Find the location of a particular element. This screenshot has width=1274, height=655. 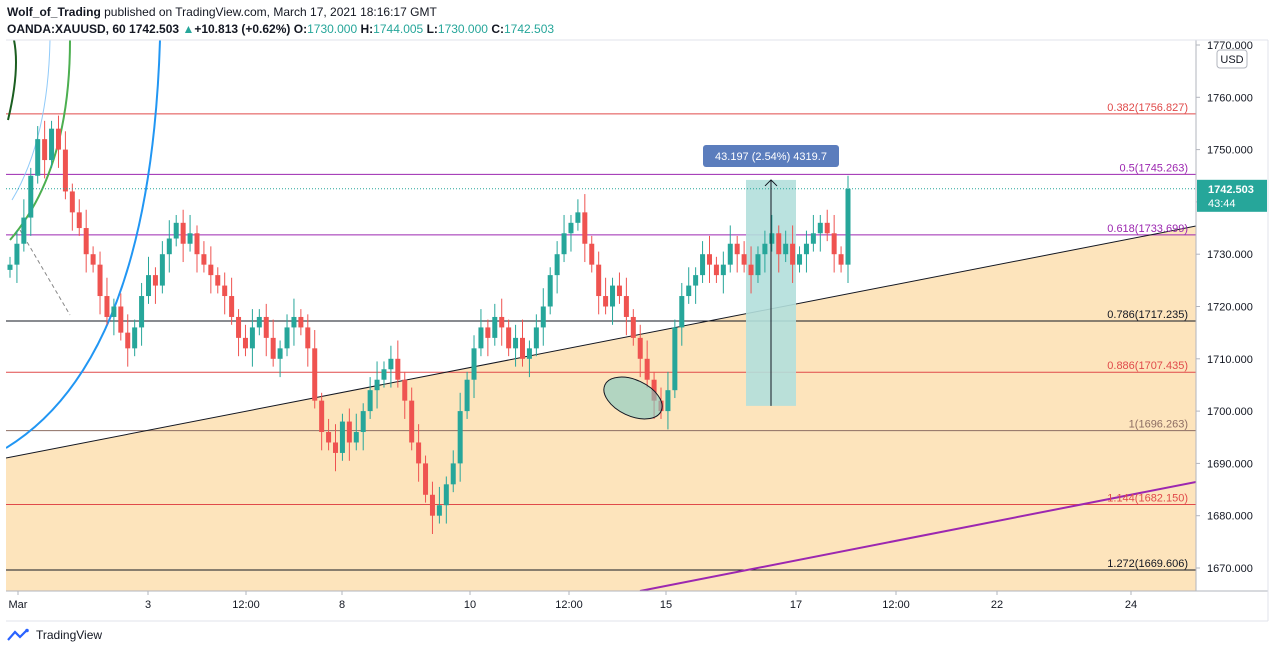

last-price: 1742.503 is located at coordinates (154, 29).